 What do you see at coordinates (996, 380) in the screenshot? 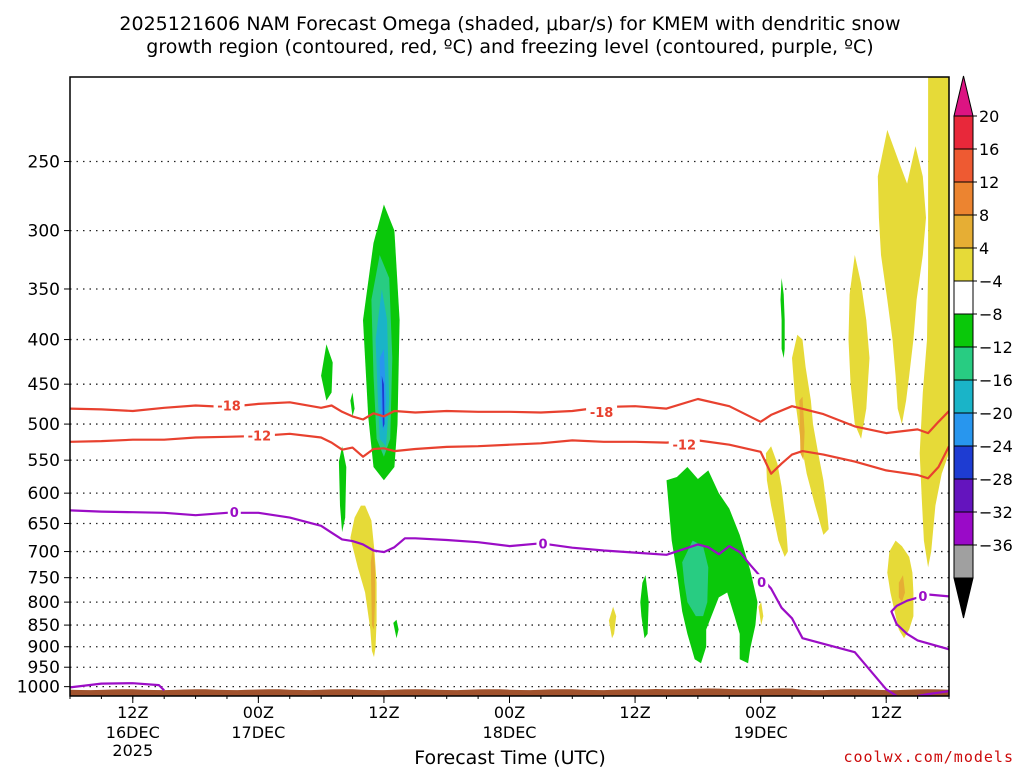
I see `colorbar-label: −16` at bounding box center [996, 380].